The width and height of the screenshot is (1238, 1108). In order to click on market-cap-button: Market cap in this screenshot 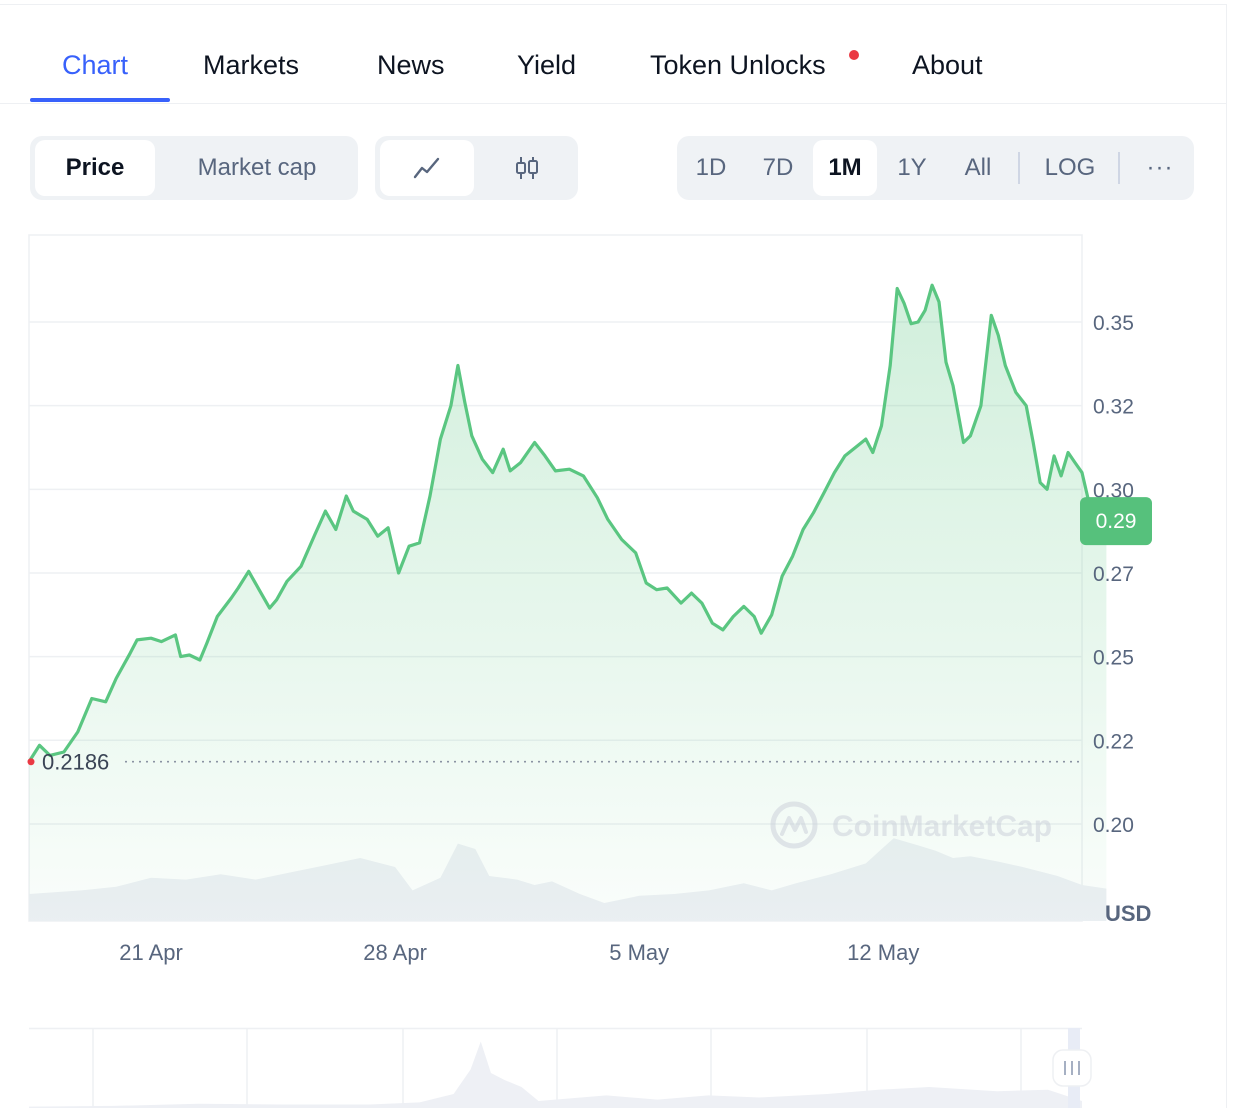, I will do `click(257, 167)`.